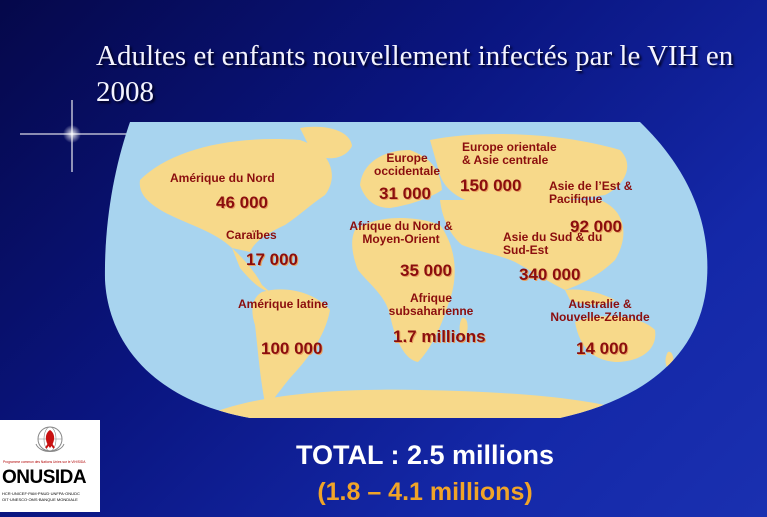 This screenshot has width=767, height=517. Describe the element at coordinates (463, 328) in the screenshot. I see `land-madagascar` at that location.